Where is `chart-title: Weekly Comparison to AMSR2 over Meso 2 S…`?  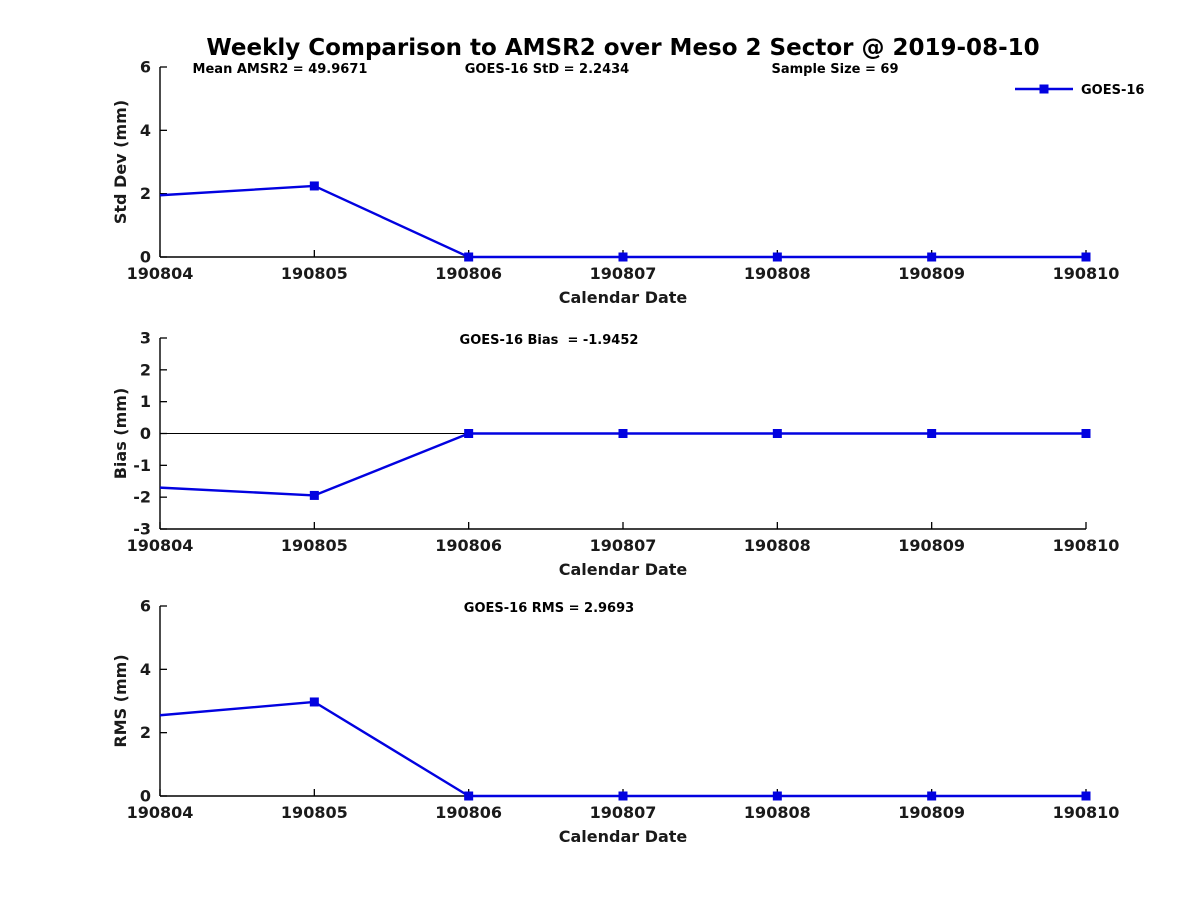
chart-title: Weekly Comparison to AMSR2 over Meso 2 S… is located at coordinates (622, 48).